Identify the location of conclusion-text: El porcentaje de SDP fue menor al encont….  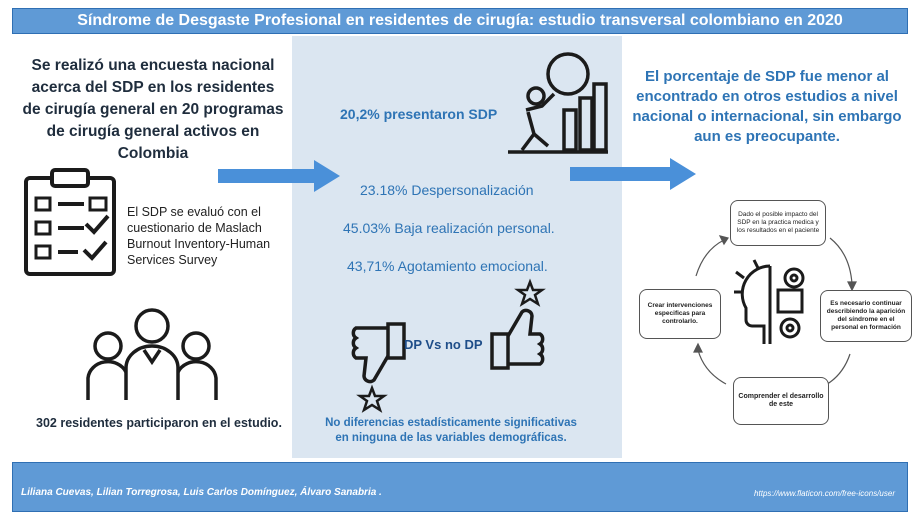
(767, 106).